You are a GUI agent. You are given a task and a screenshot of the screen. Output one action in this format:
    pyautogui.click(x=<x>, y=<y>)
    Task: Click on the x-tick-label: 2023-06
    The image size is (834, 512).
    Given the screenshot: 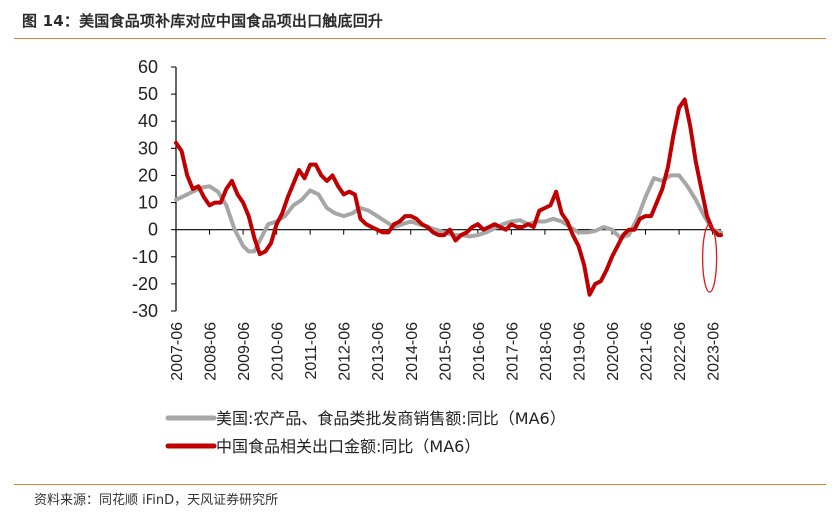 What is the action you would take?
    pyautogui.click(x=714, y=351)
    